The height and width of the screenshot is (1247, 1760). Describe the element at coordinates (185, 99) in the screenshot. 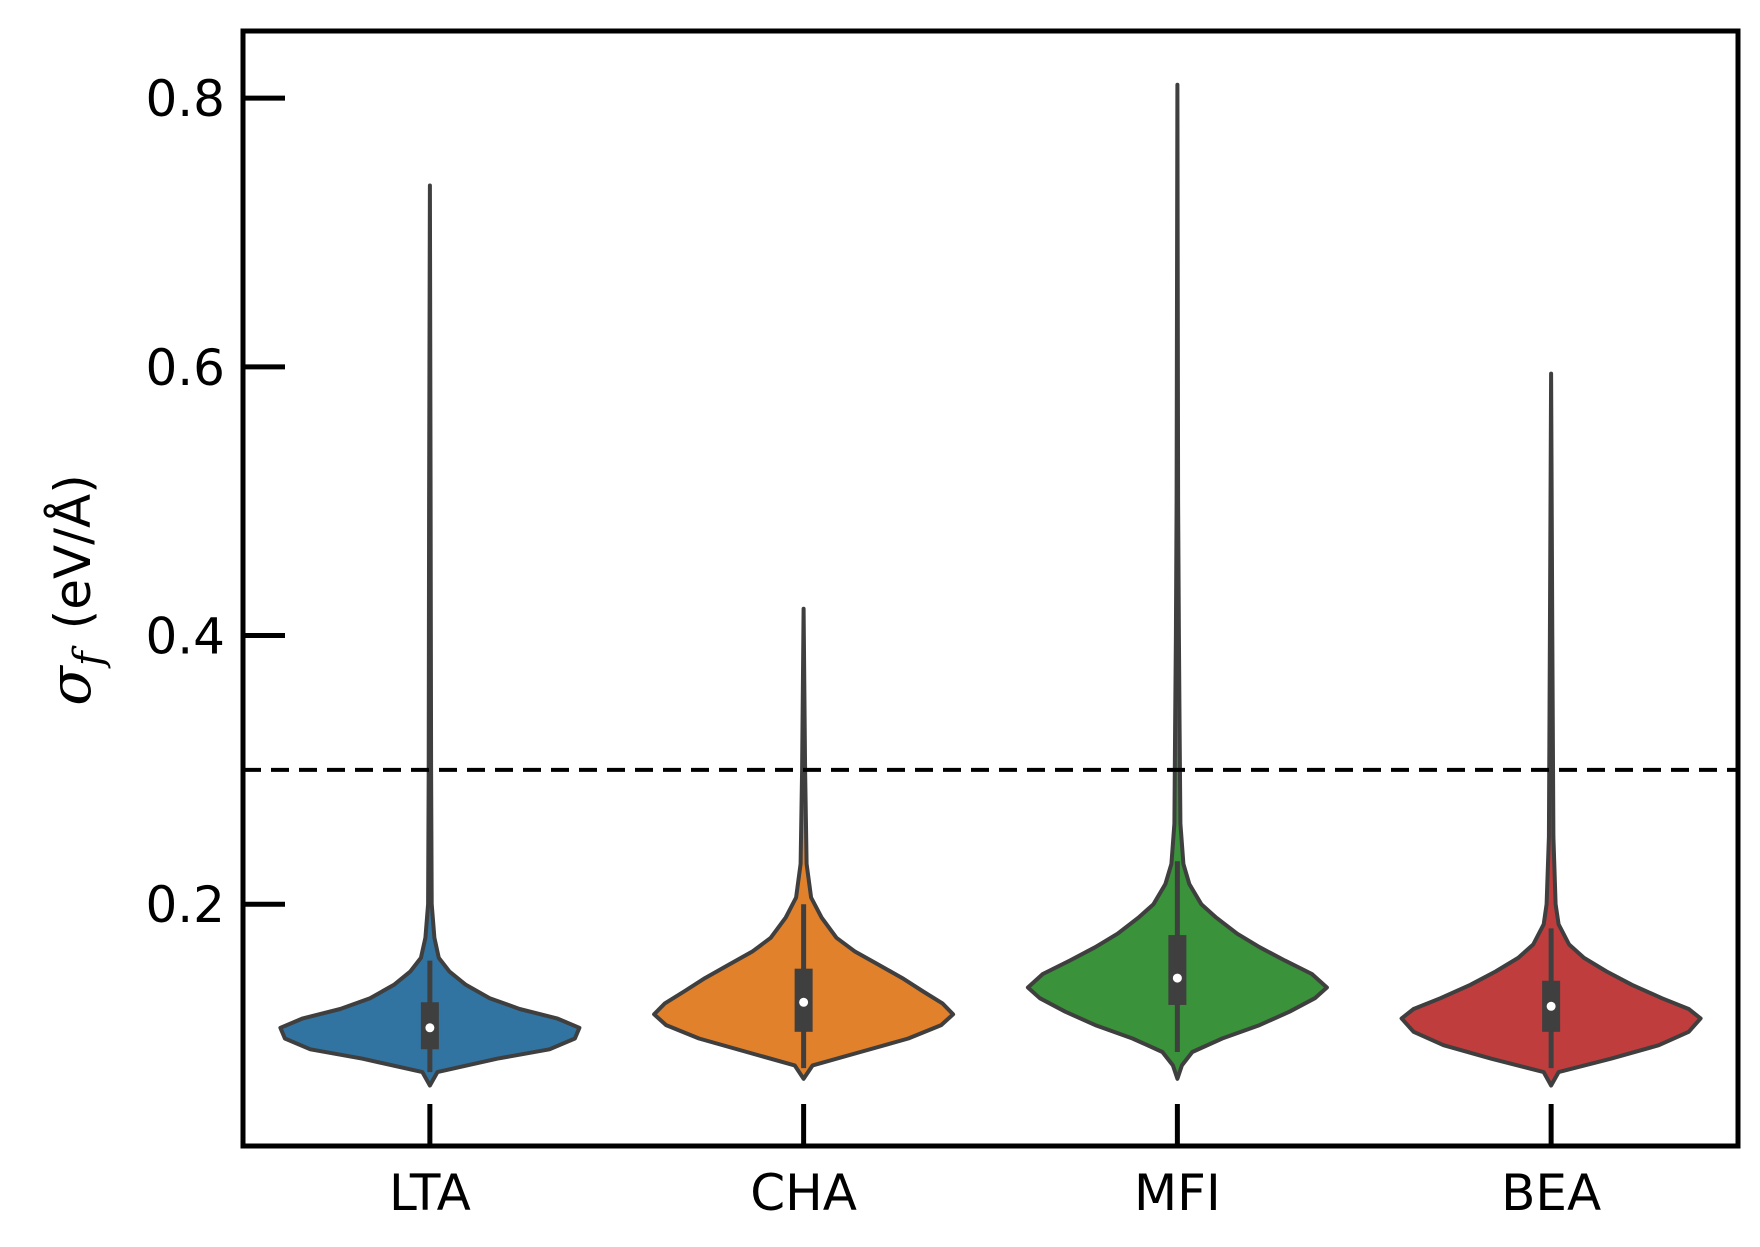

I see `y-tick-label: 0.8` at that location.